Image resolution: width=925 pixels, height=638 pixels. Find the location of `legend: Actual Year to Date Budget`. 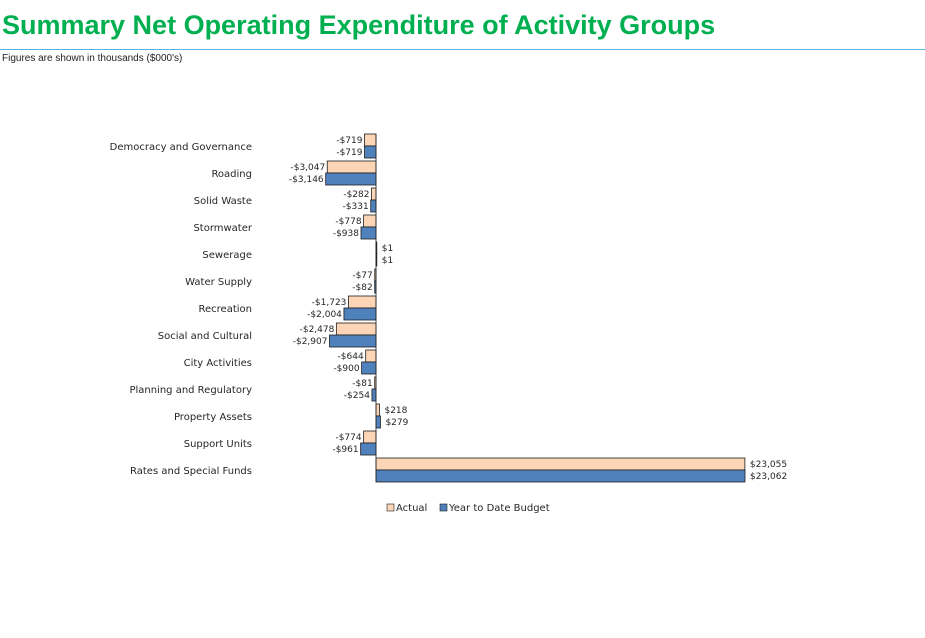

legend: Actual Year to Date Budget is located at coordinates (468, 508).